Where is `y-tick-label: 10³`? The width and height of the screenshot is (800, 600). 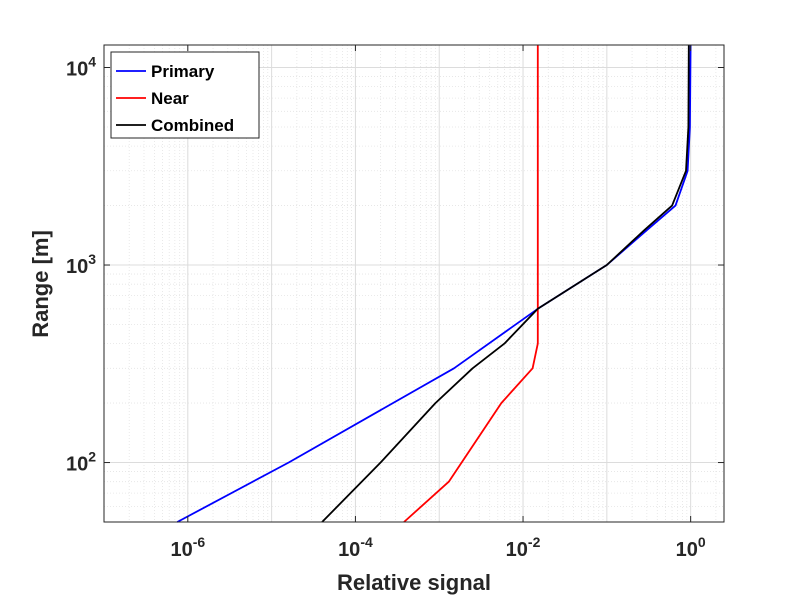
y-tick-label: 10³ is located at coordinates (81, 264).